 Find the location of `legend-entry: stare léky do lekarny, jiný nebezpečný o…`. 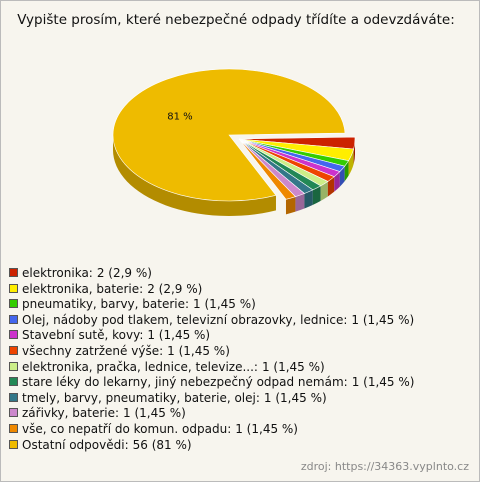

legend-entry: stare léky do lekarny, jiný nebezpečný o… is located at coordinates (211, 383).